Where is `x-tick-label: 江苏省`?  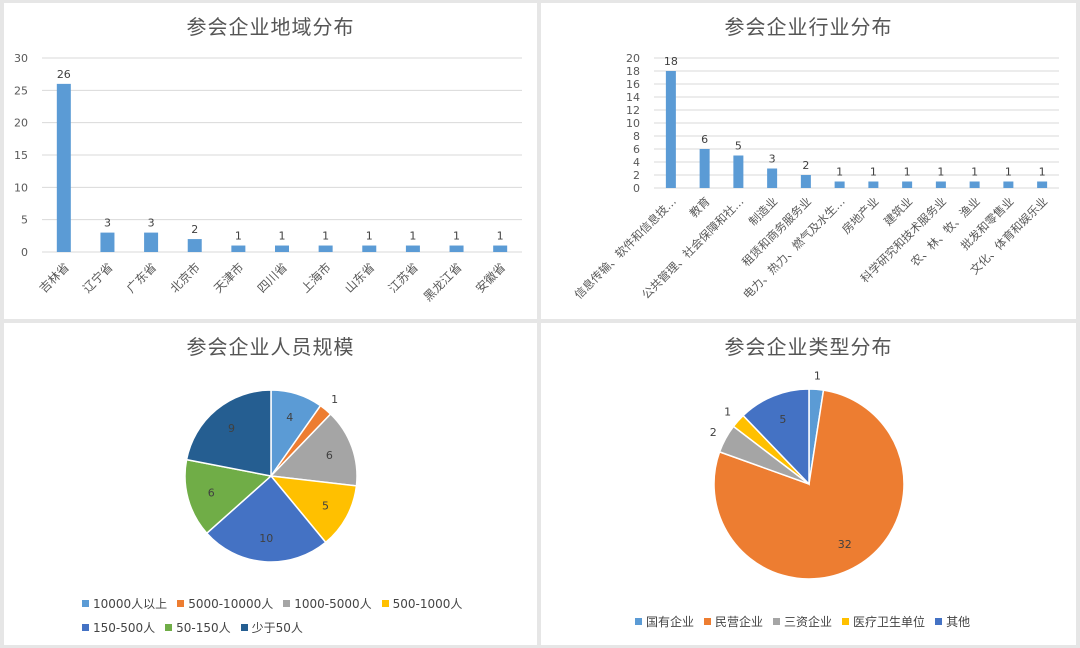 x-tick-label: 江苏省 is located at coordinates (403, 277).